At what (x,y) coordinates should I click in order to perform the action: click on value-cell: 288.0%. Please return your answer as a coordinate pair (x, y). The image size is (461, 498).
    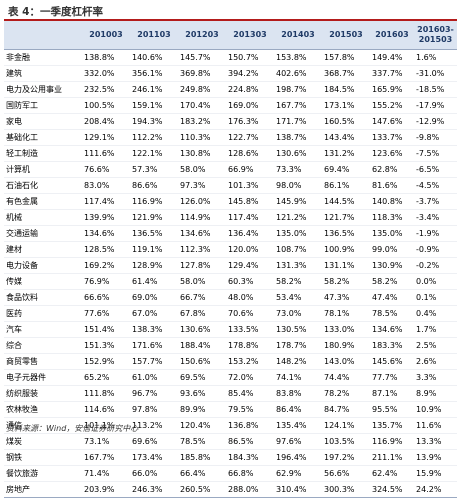
    Looking at the image, I should click on (250, 489).